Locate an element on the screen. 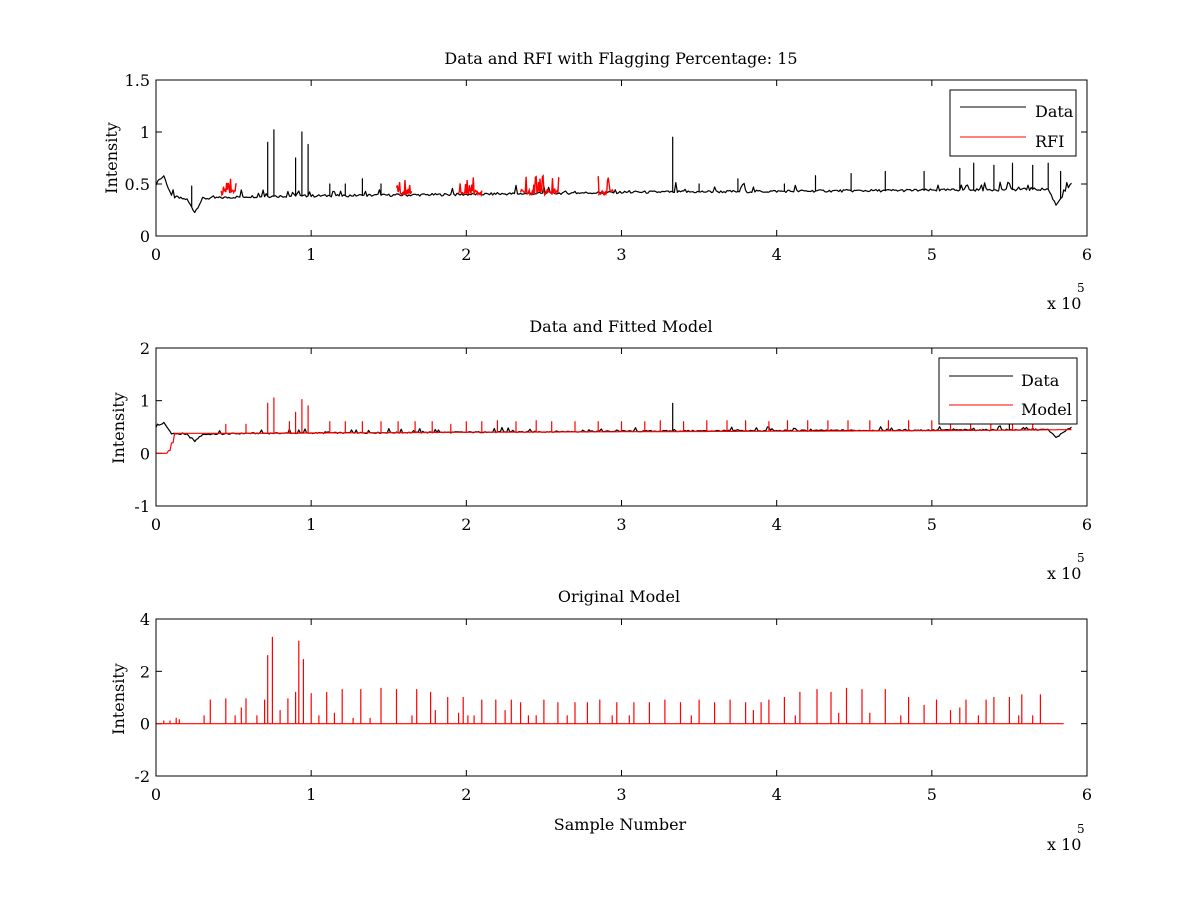 This screenshot has width=1200, height=905. y-tick-label: 1.5 is located at coordinates (137, 80).